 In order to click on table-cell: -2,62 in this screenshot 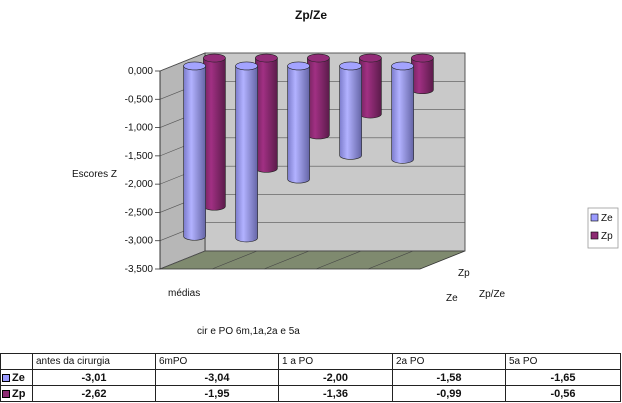, I will do `click(94, 393)`.